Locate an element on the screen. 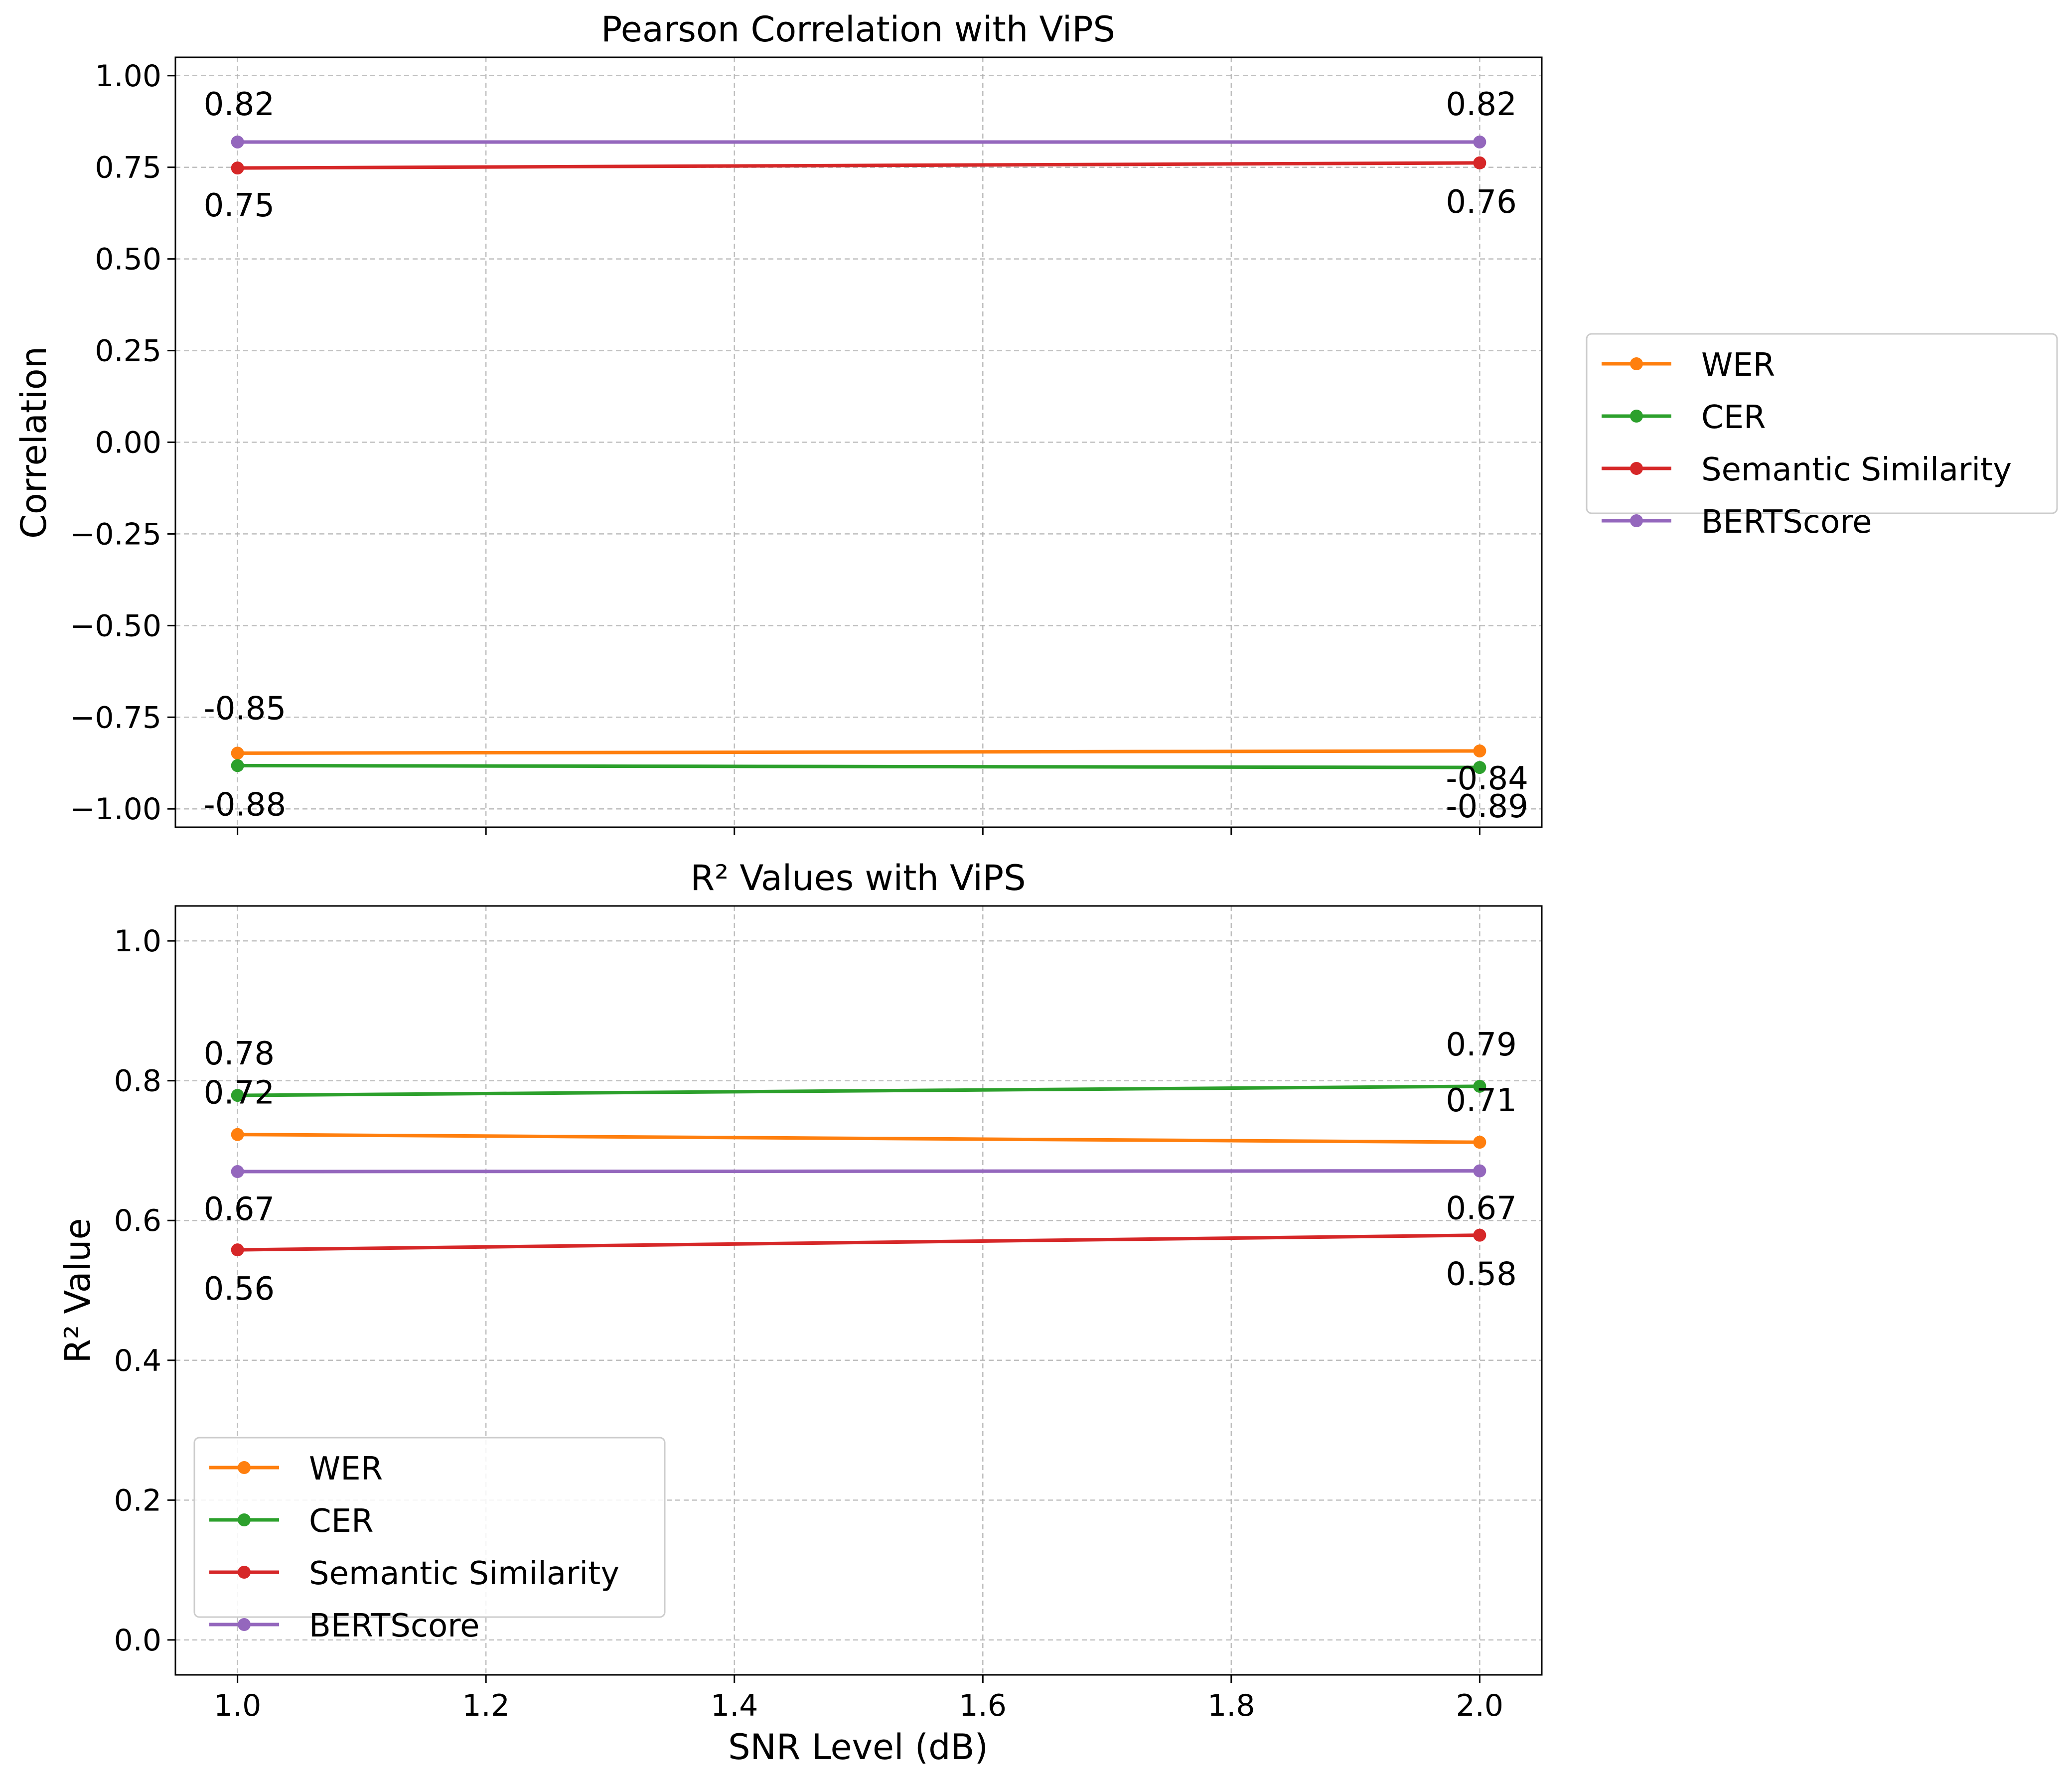  correlation-y-axis-label: Correlation is located at coordinates (33, 442).